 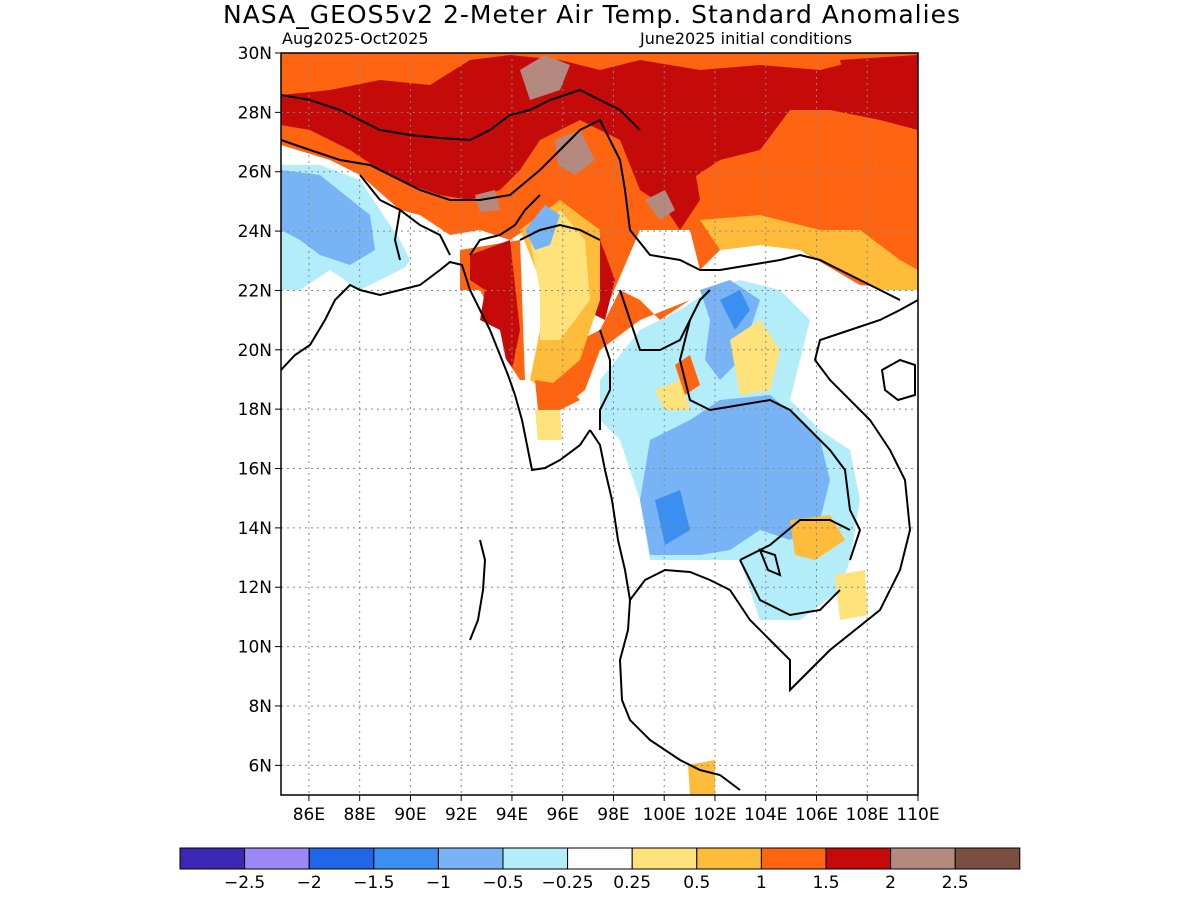 What do you see at coordinates (495, 310) in the screenshot?
I see `anomaly-region-red-bengal` at bounding box center [495, 310].